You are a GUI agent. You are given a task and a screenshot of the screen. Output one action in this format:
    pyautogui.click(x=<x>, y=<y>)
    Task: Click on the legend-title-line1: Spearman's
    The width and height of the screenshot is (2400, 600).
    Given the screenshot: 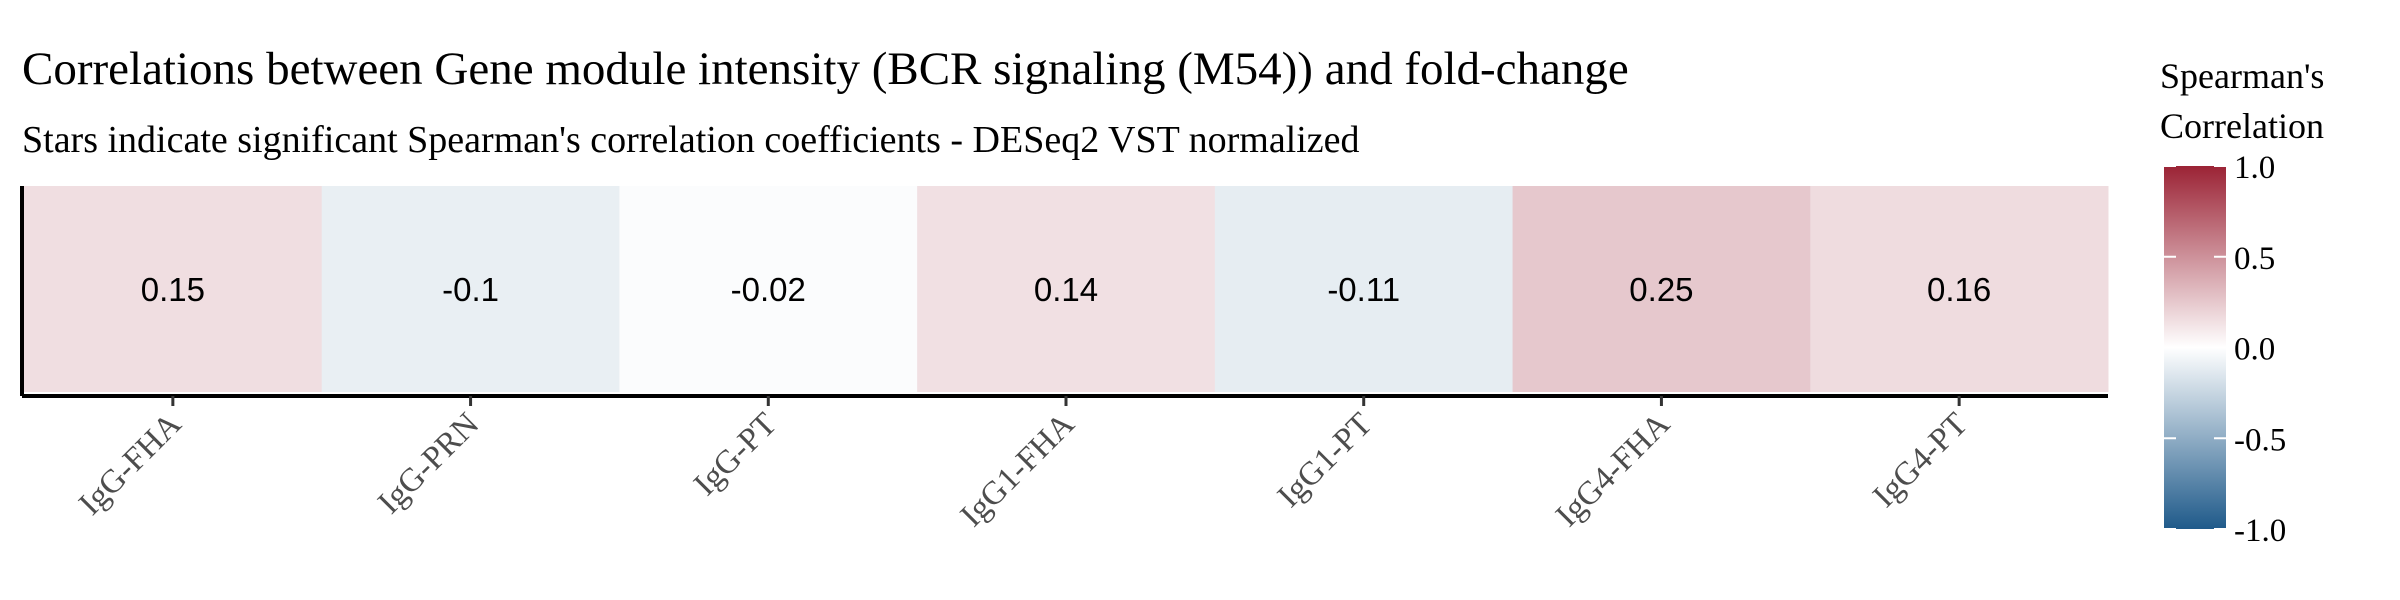 What is the action you would take?
    pyautogui.click(x=2242, y=76)
    